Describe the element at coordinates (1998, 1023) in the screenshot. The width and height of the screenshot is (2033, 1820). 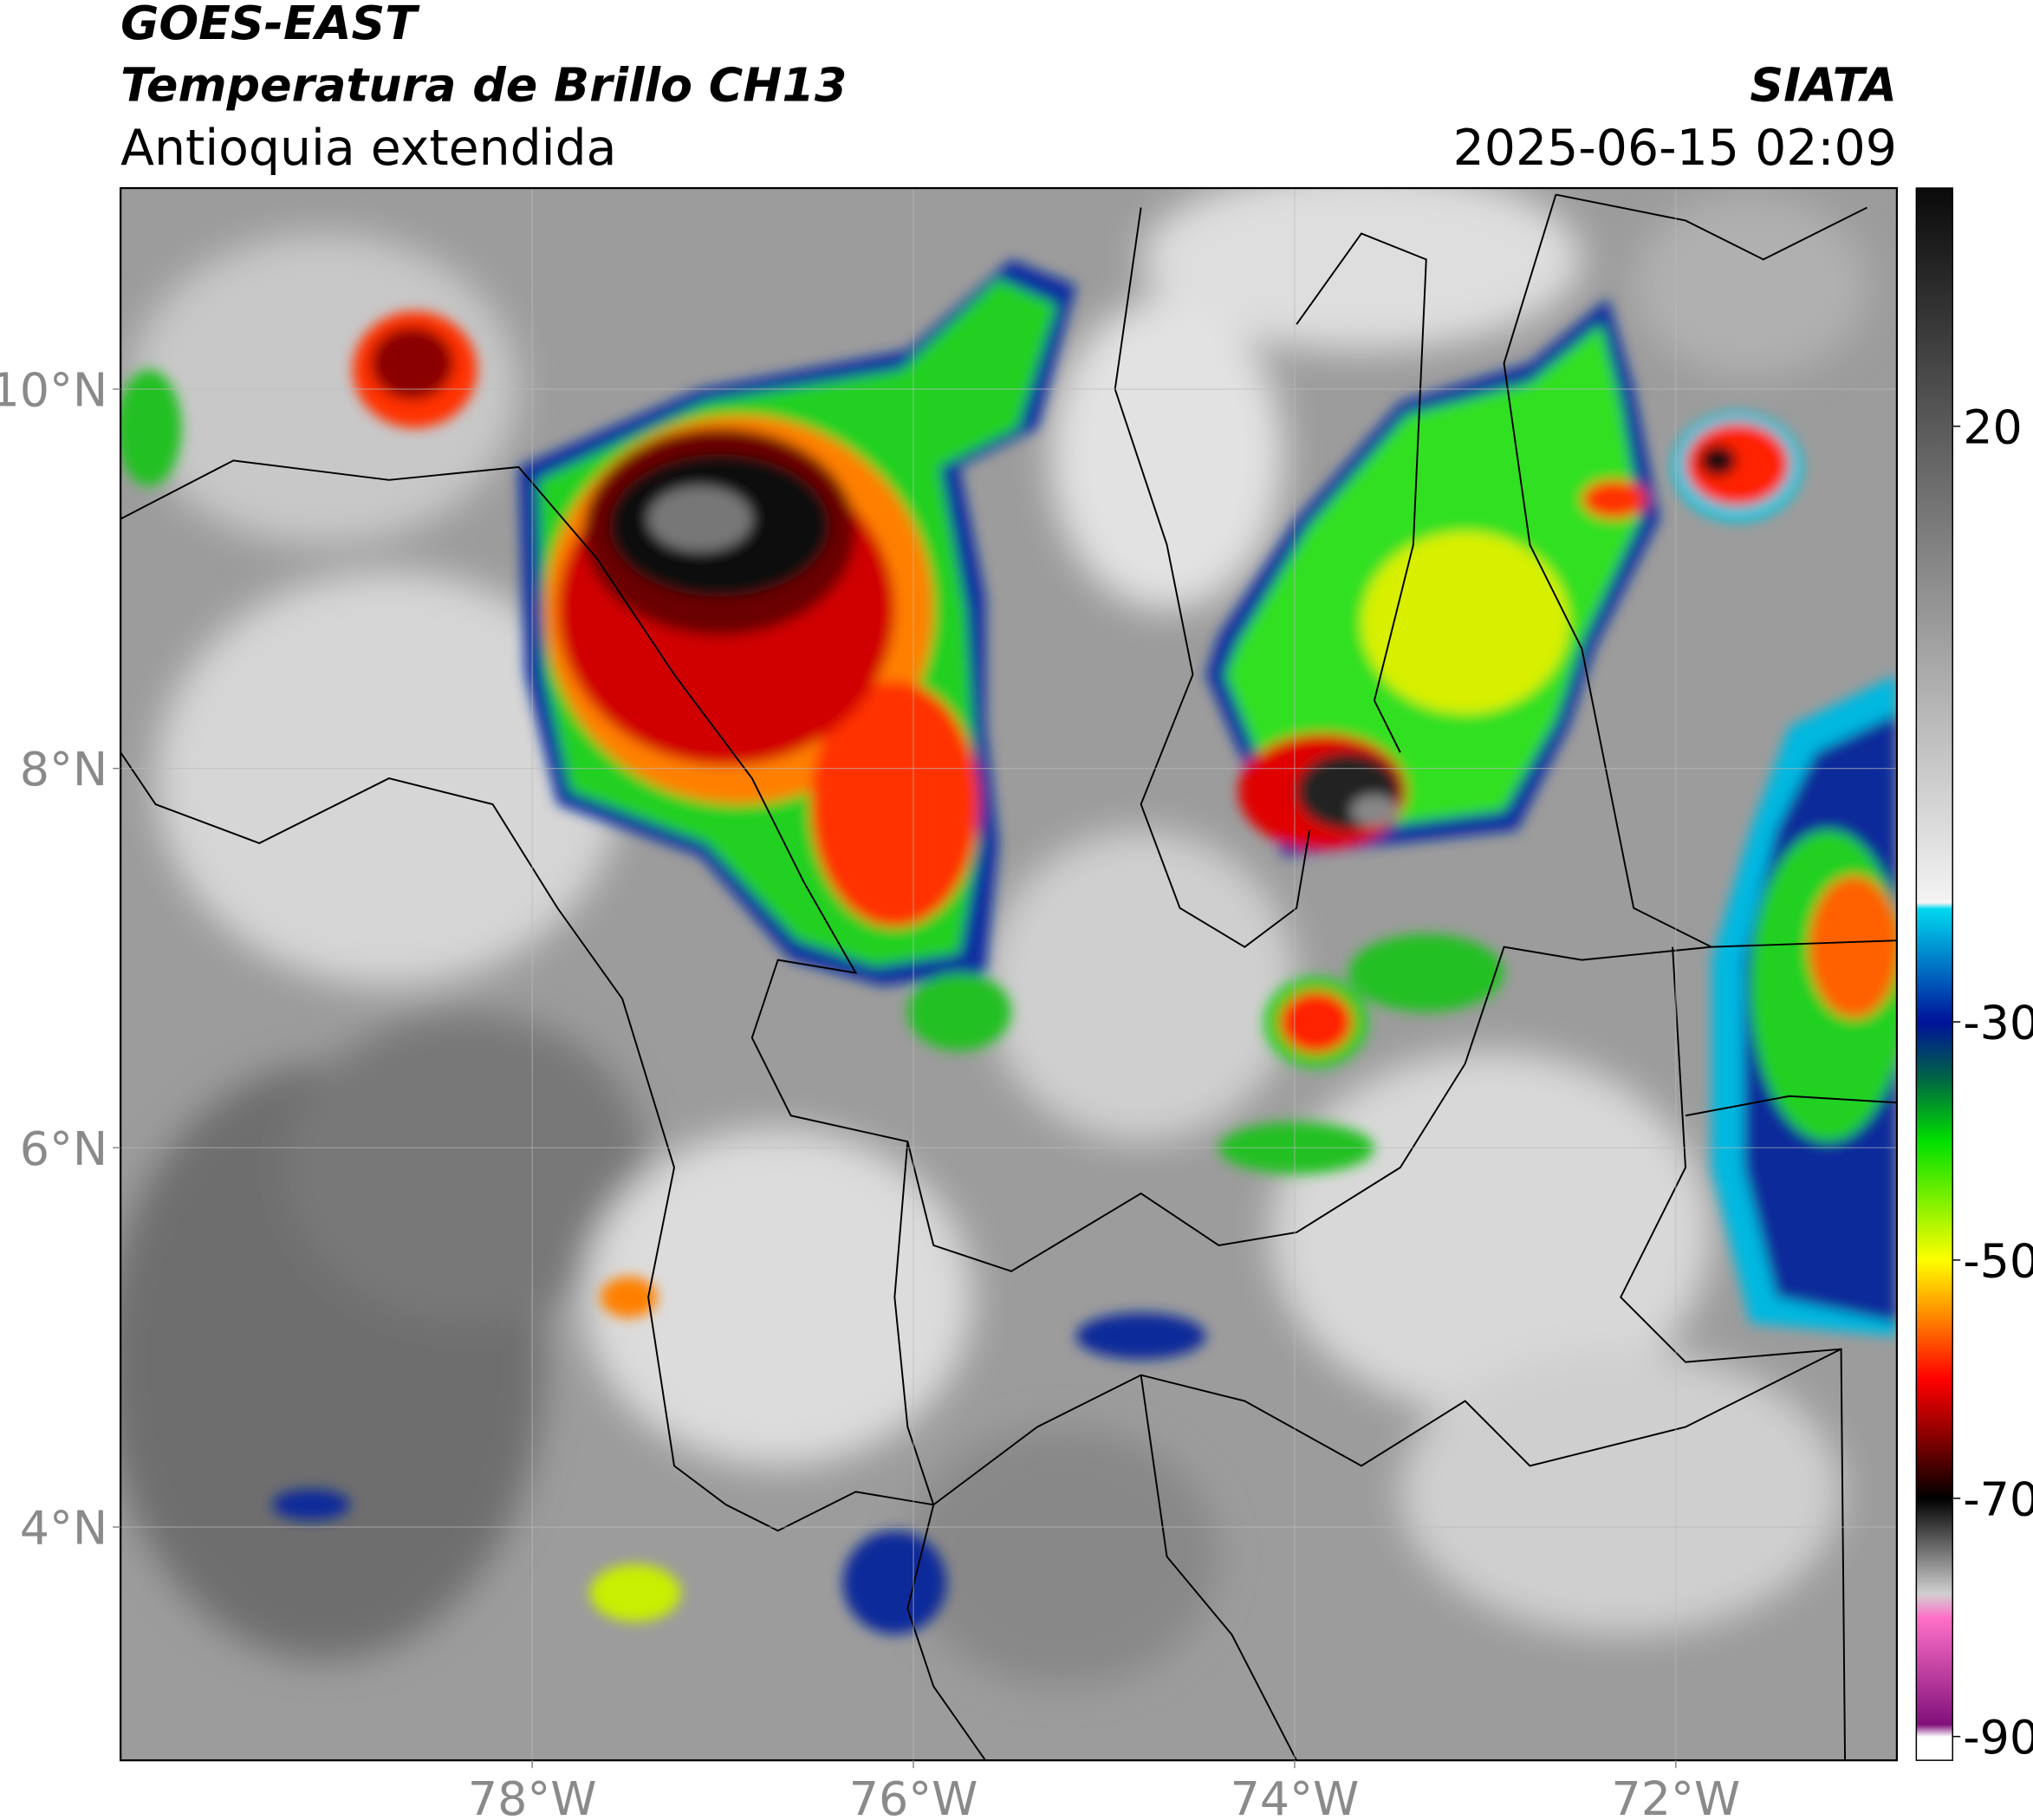
I see `colorbar-tick-label: -30` at that location.